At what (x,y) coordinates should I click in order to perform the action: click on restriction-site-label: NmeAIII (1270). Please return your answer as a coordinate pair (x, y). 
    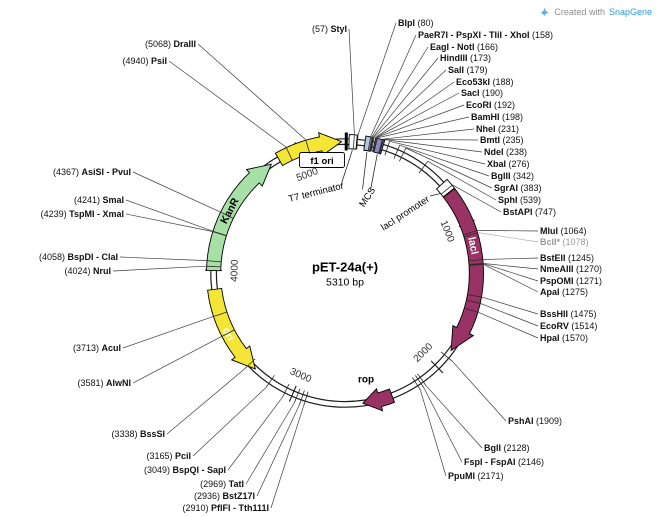
    Looking at the image, I should click on (571, 269).